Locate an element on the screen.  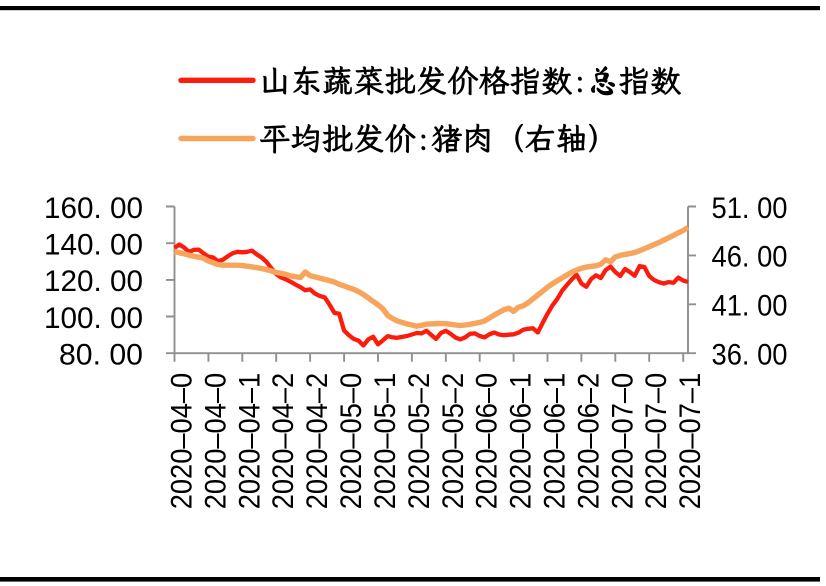
svg-text: 36. 00 is located at coordinates (750, 355).